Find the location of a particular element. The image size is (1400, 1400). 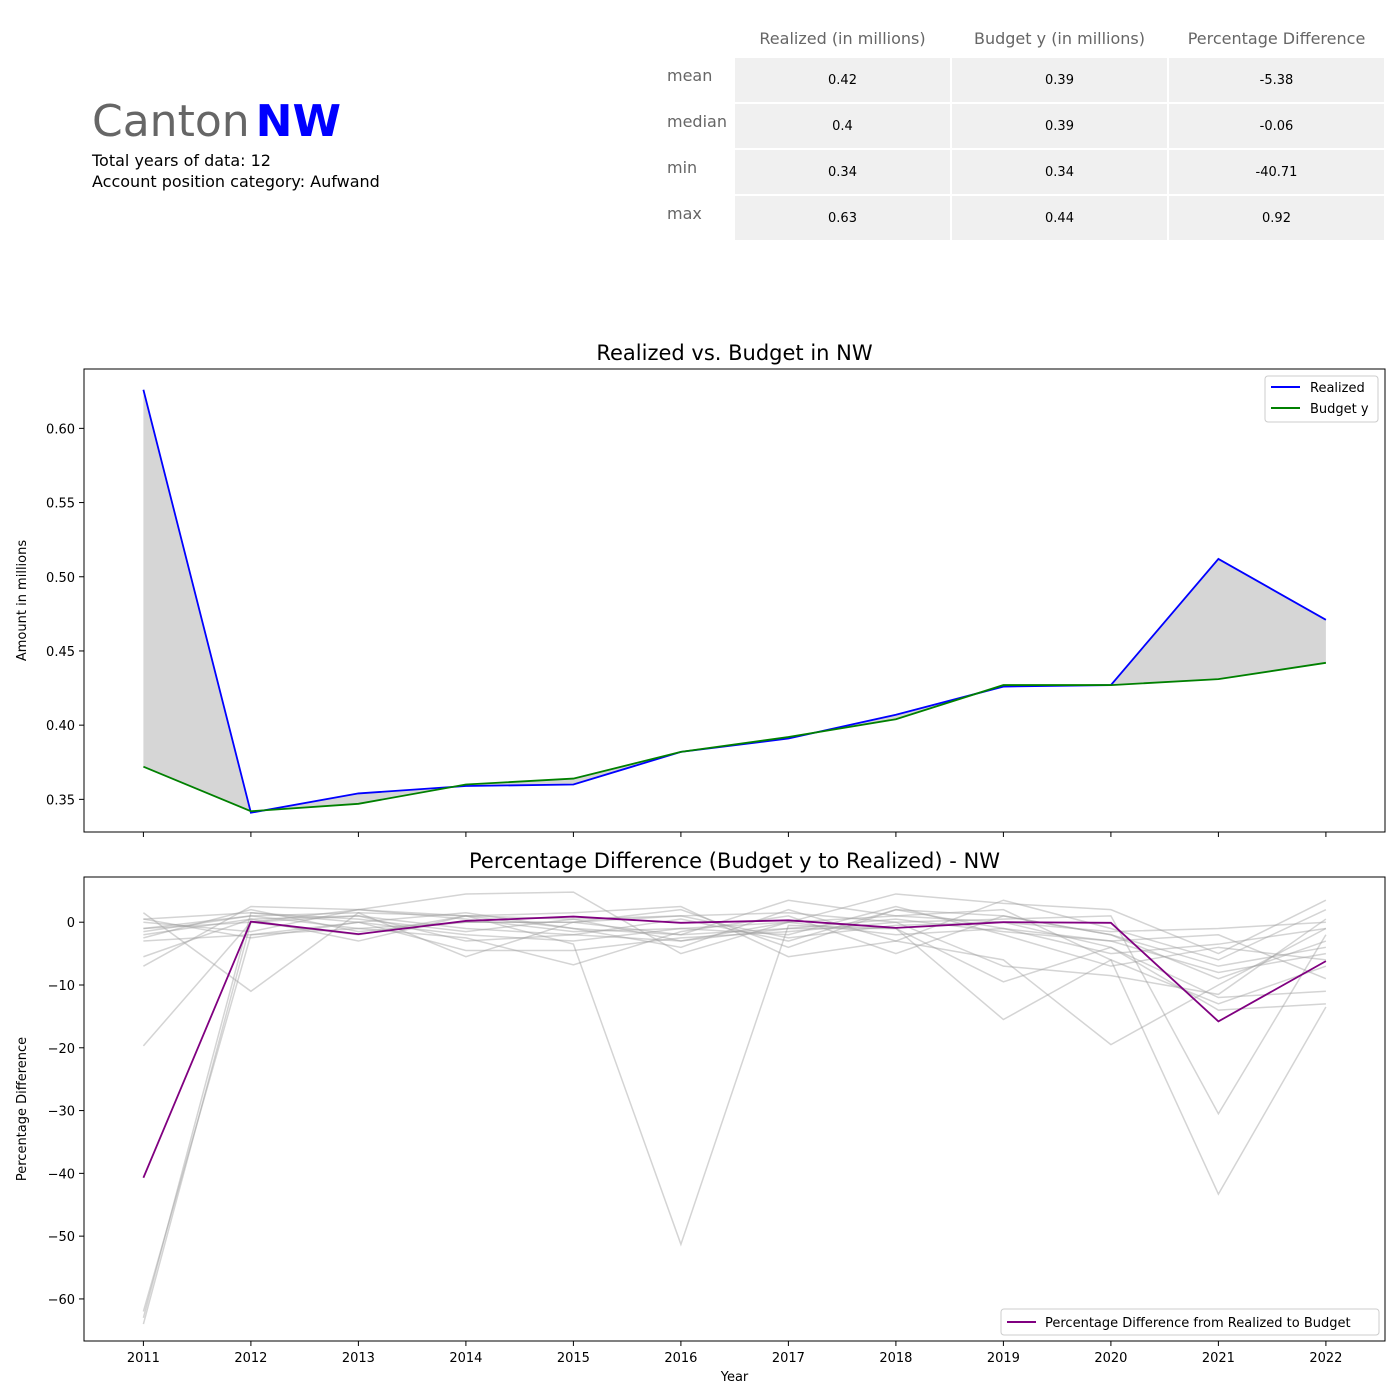

y-tick-label: 0.40 is located at coordinates (60, 726).